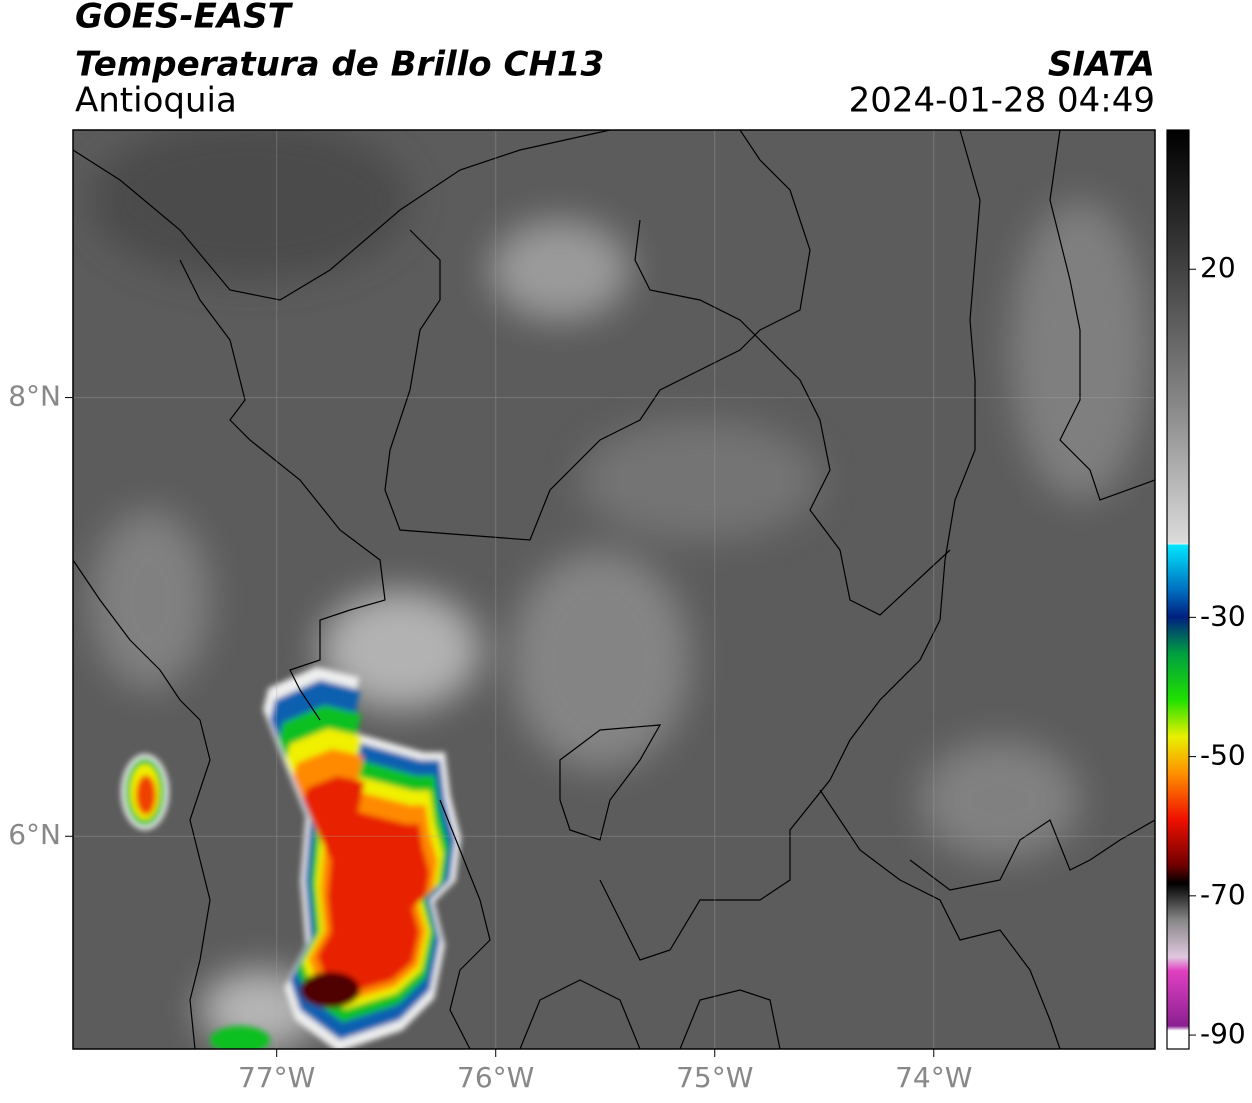  Describe the element at coordinates (184, 18) in the screenshot. I see `title: GOES-EAST` at that location.